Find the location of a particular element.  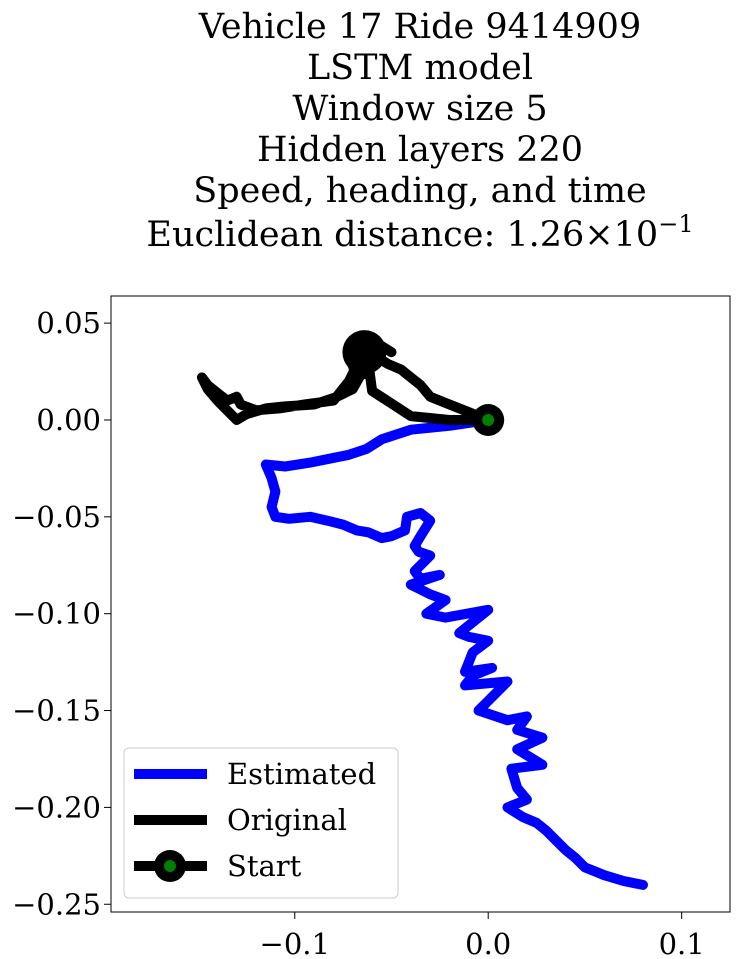

y-axis: 0.05 0.00 −0.05 −0.10 −0.15 −0.20 −0.25 is located at coordinates (61, 613).